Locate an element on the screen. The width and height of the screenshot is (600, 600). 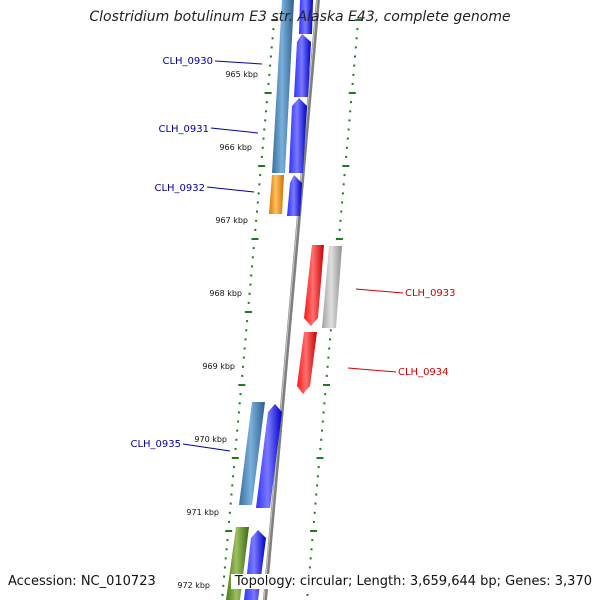
kbp-label-969: 969 kbp is located at coordinates (218, 366).